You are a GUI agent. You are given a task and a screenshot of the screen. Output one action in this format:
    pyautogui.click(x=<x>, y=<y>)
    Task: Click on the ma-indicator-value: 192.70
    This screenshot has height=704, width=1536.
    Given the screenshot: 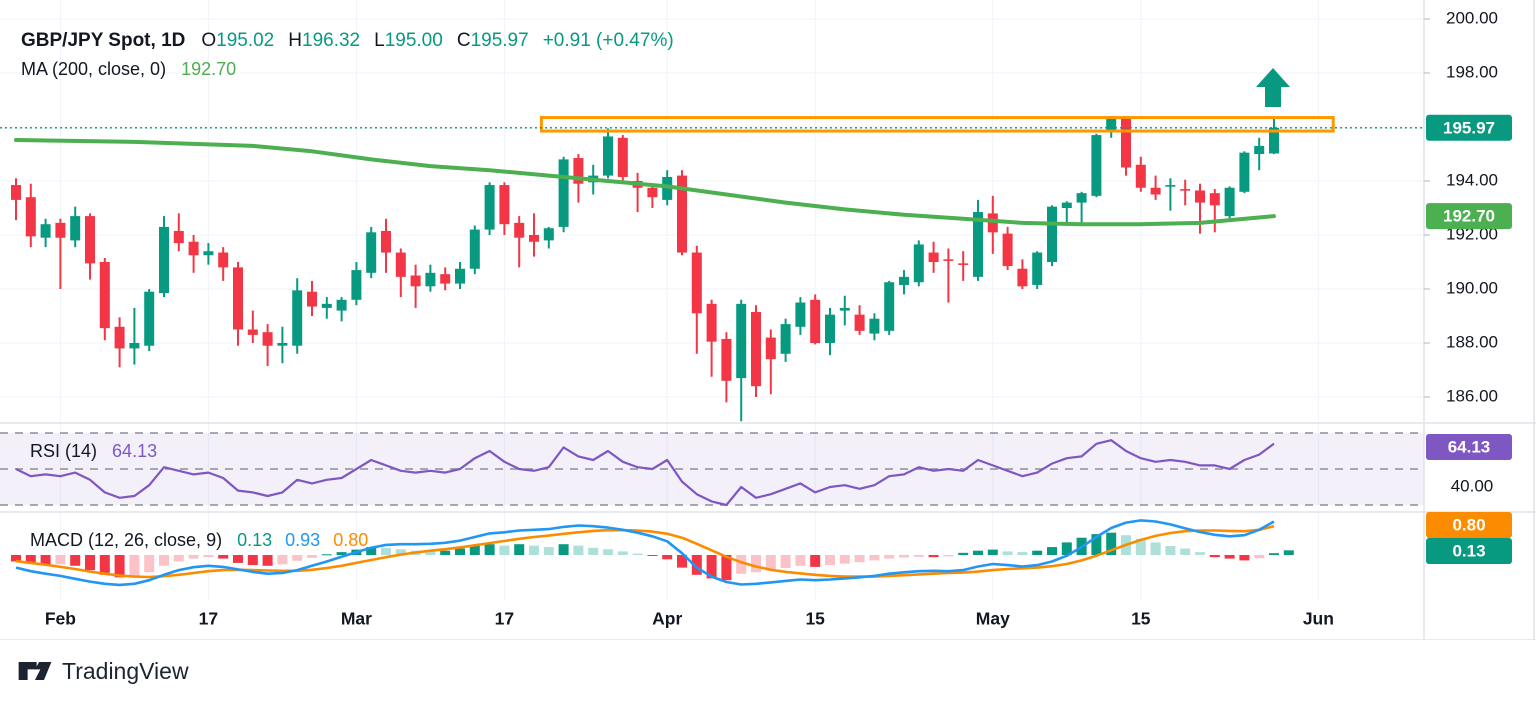 What is the action you would take?
    pyautogui.click(x=209, y=69)
    